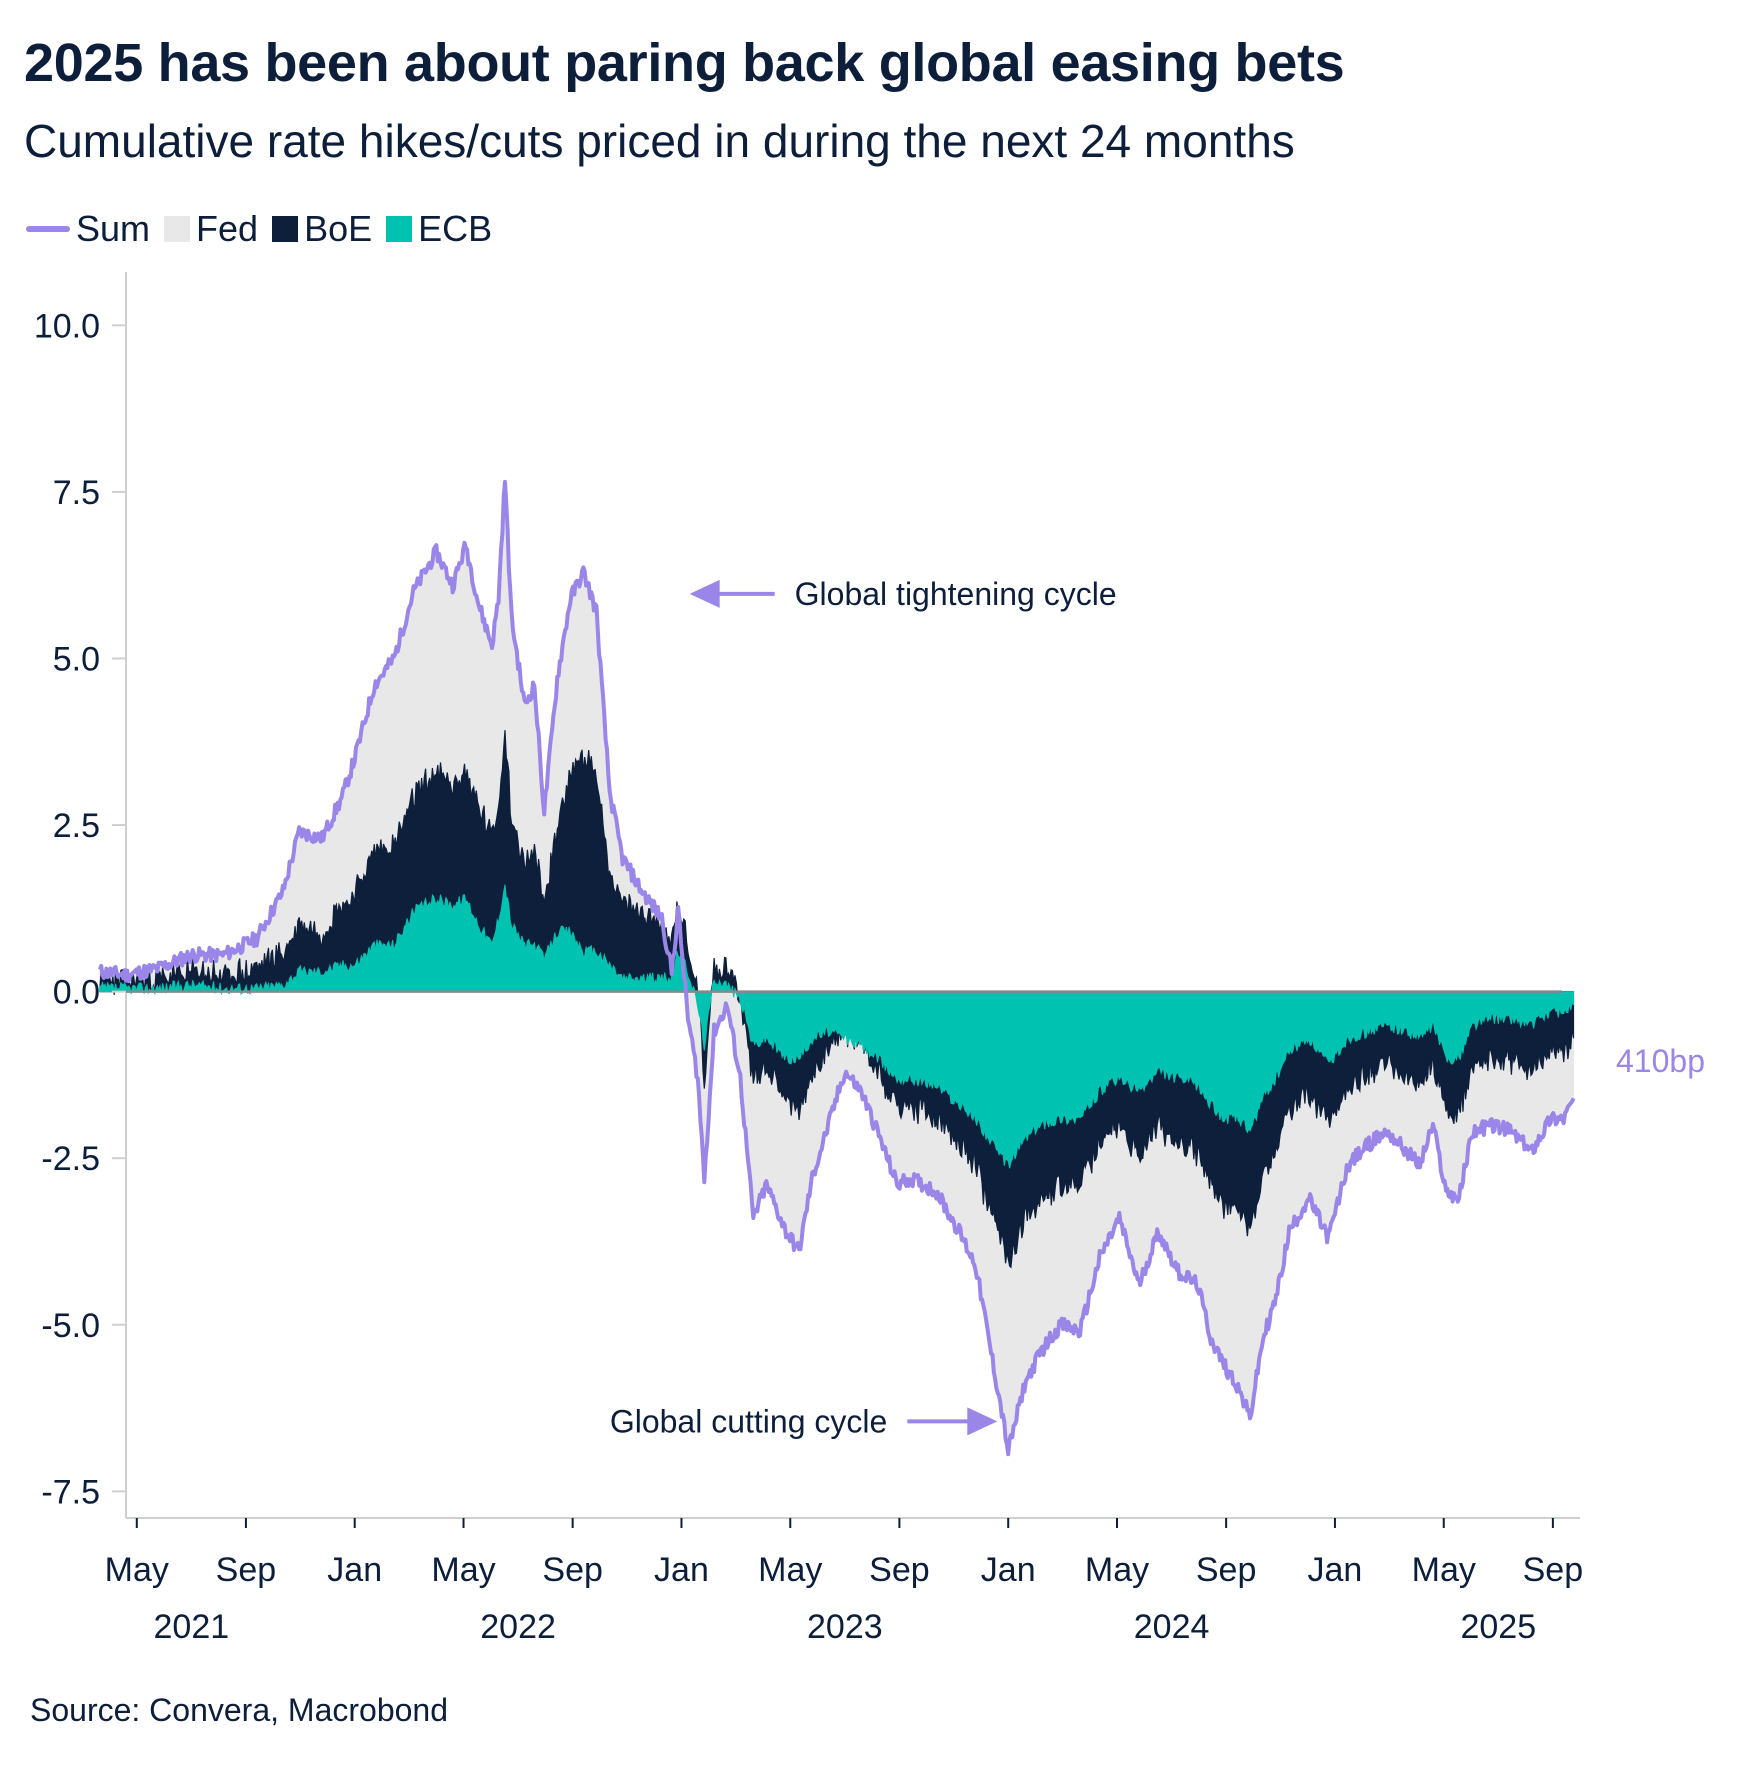  What do you see at coordinates (1660, 1061) in the screenshot?
I see `end-label-sum: 410bp` at bounding box center [1660, 1061].